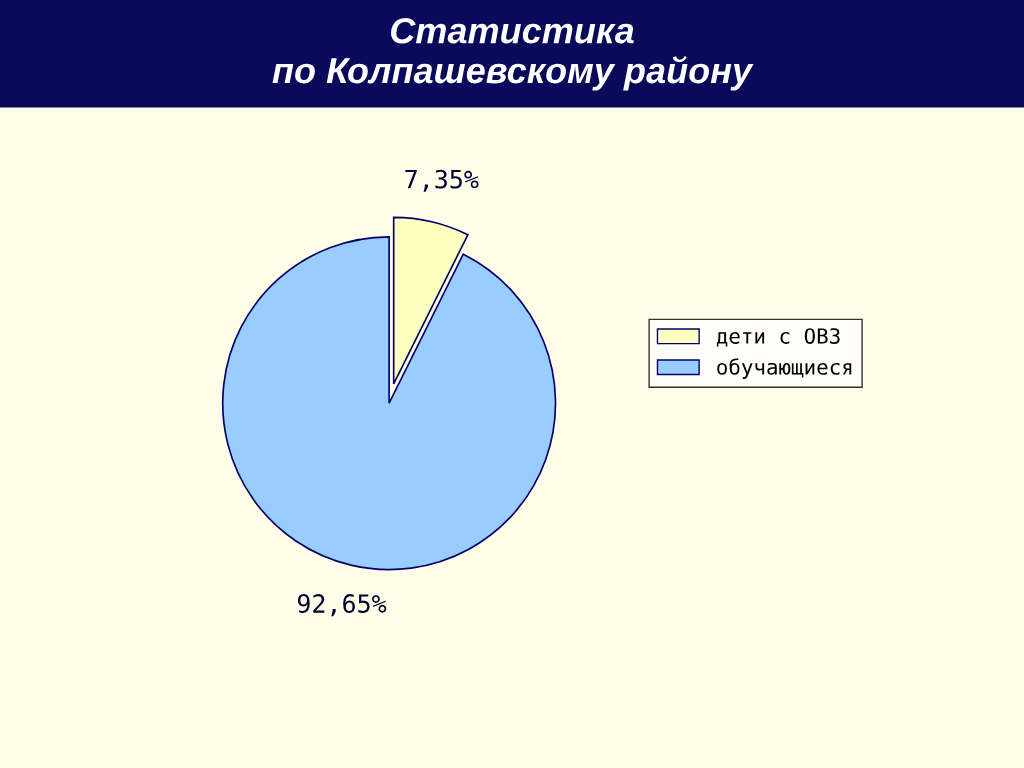  Describe the element at coordinates (784, 368) in the screenshot. I see `legend-label: обучающиеся` at that location.